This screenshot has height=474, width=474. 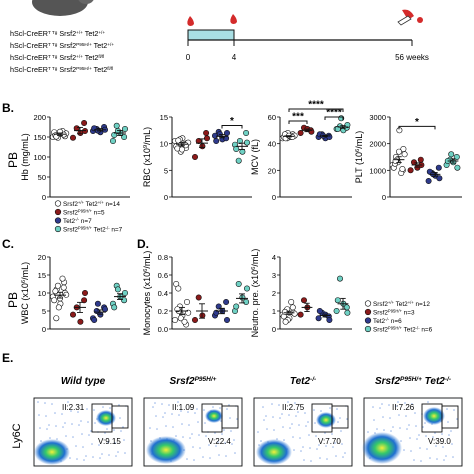 I want to click on timeline-tick-end-treatment: 4, so click(x=234, y=57).